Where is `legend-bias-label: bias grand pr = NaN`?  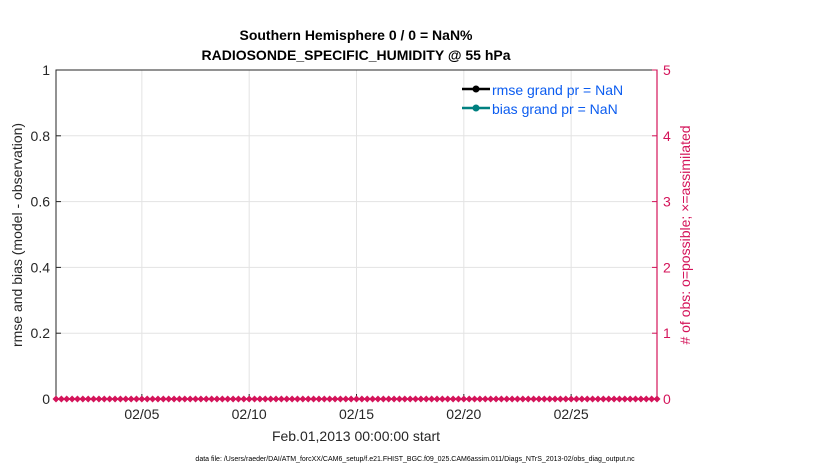 legend-bias-label: bias grand pr = NaN is located at coordinates (555, 109).